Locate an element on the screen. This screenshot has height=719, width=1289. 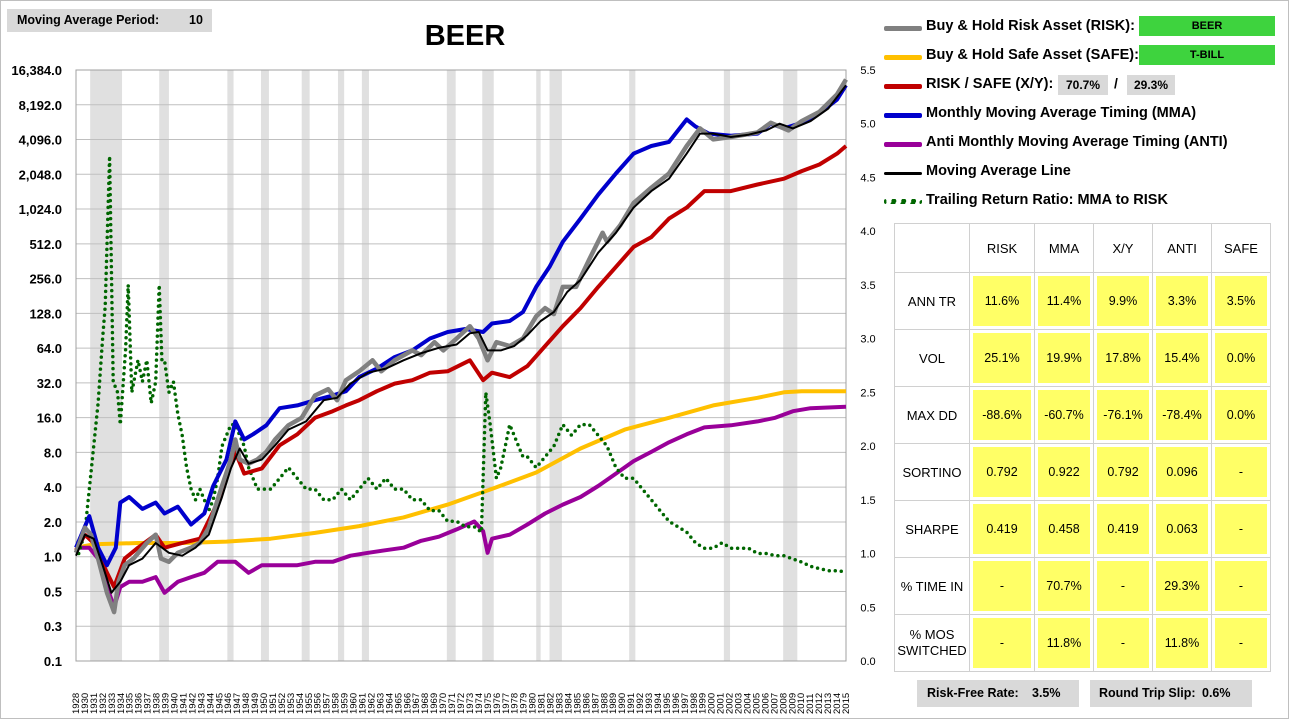
x-tick-label: 1988 is located at coordinates (604, 703).